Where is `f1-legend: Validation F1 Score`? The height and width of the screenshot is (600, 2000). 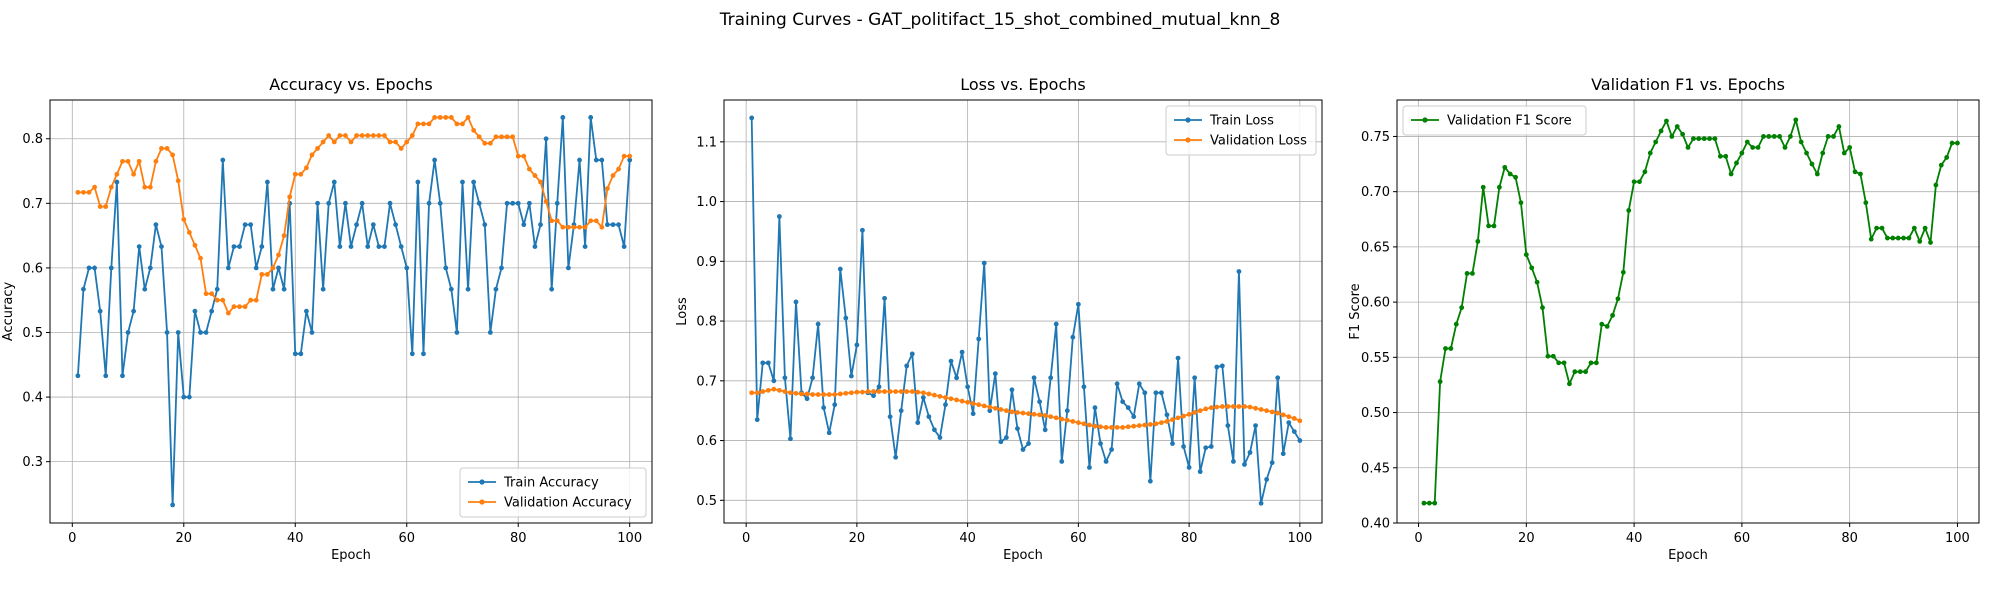 f1-legend: Validation F1 Score is located at coordinates (1494, 120).